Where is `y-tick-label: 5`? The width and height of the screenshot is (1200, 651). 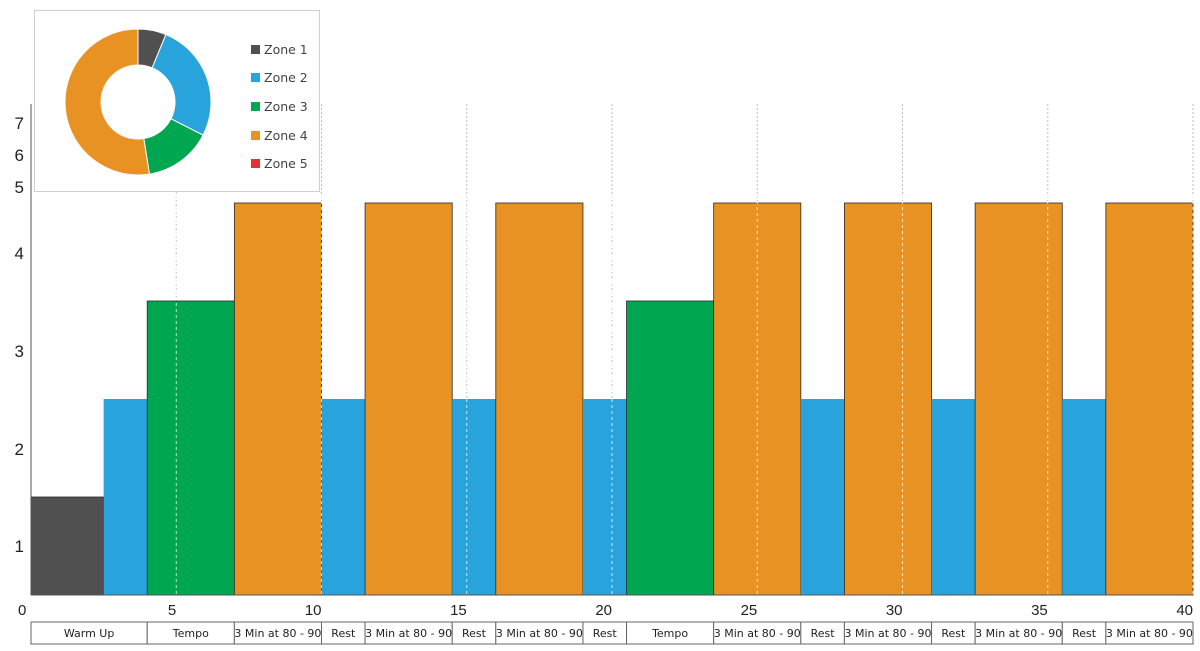
y-tick-label: 5 is located at coordinates (19, 187).